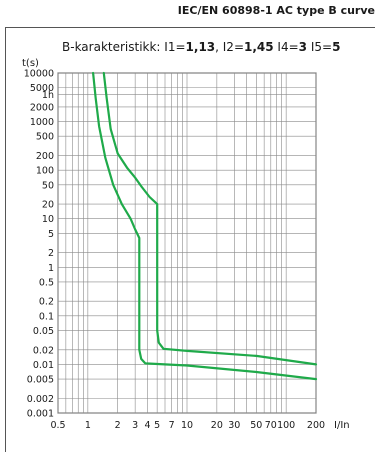 This screenshot has width=379, height=452. Describe the element at coordinates (46, 282) in the screenshot. I see `y-tick-label: 0.5` at that location.